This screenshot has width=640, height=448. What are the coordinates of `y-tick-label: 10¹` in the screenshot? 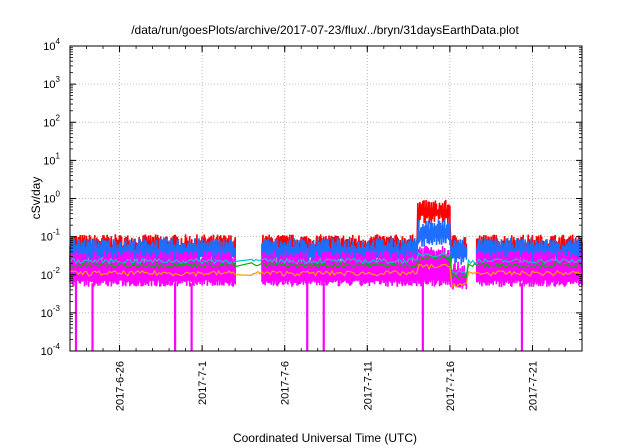 It's located at (51, 159).